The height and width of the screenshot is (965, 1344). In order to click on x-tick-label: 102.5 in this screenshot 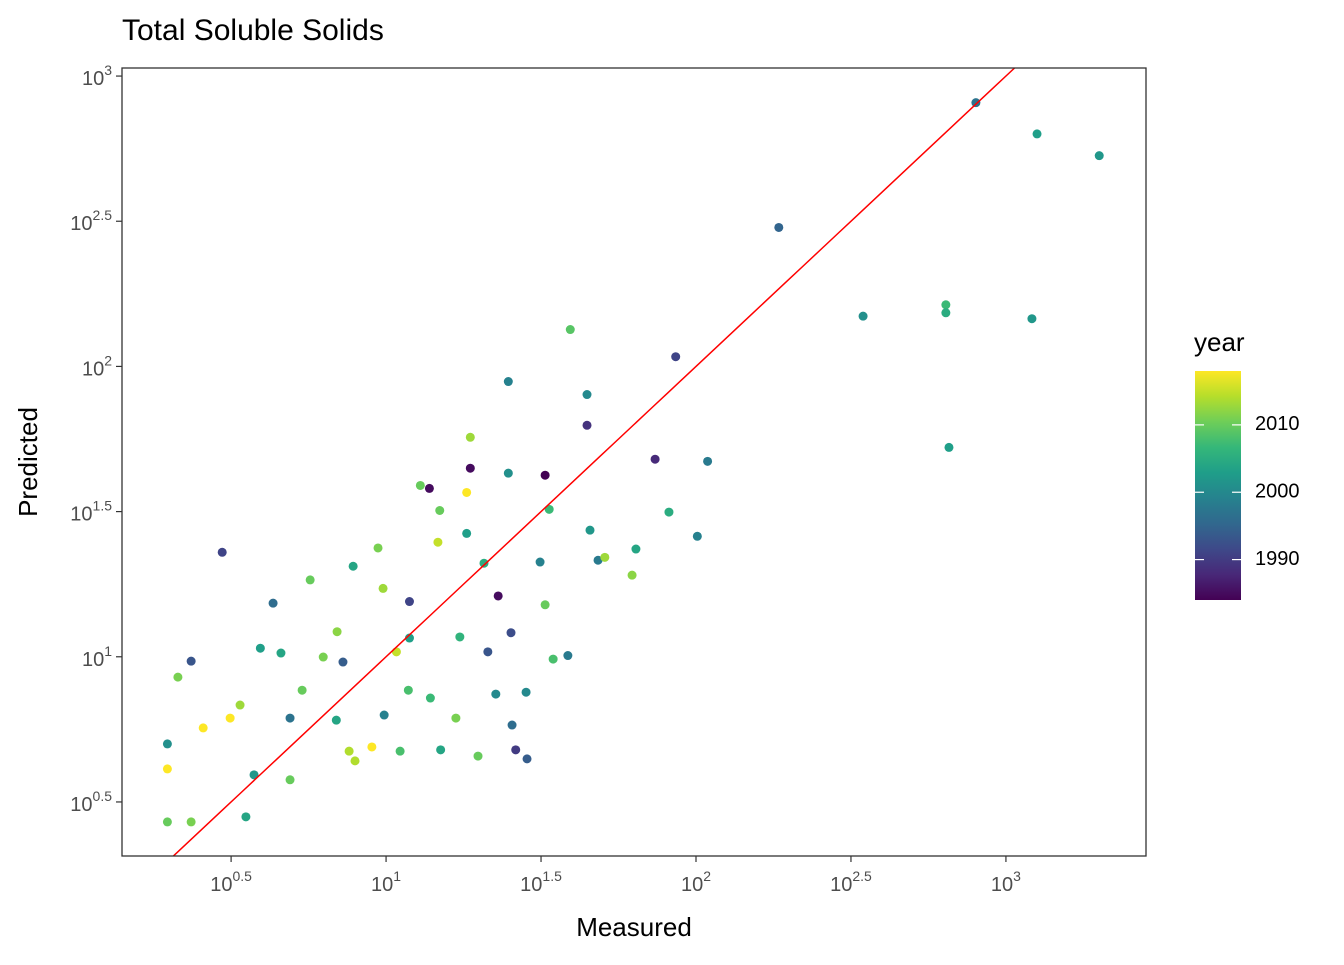, I will do `click(851, 882)`.